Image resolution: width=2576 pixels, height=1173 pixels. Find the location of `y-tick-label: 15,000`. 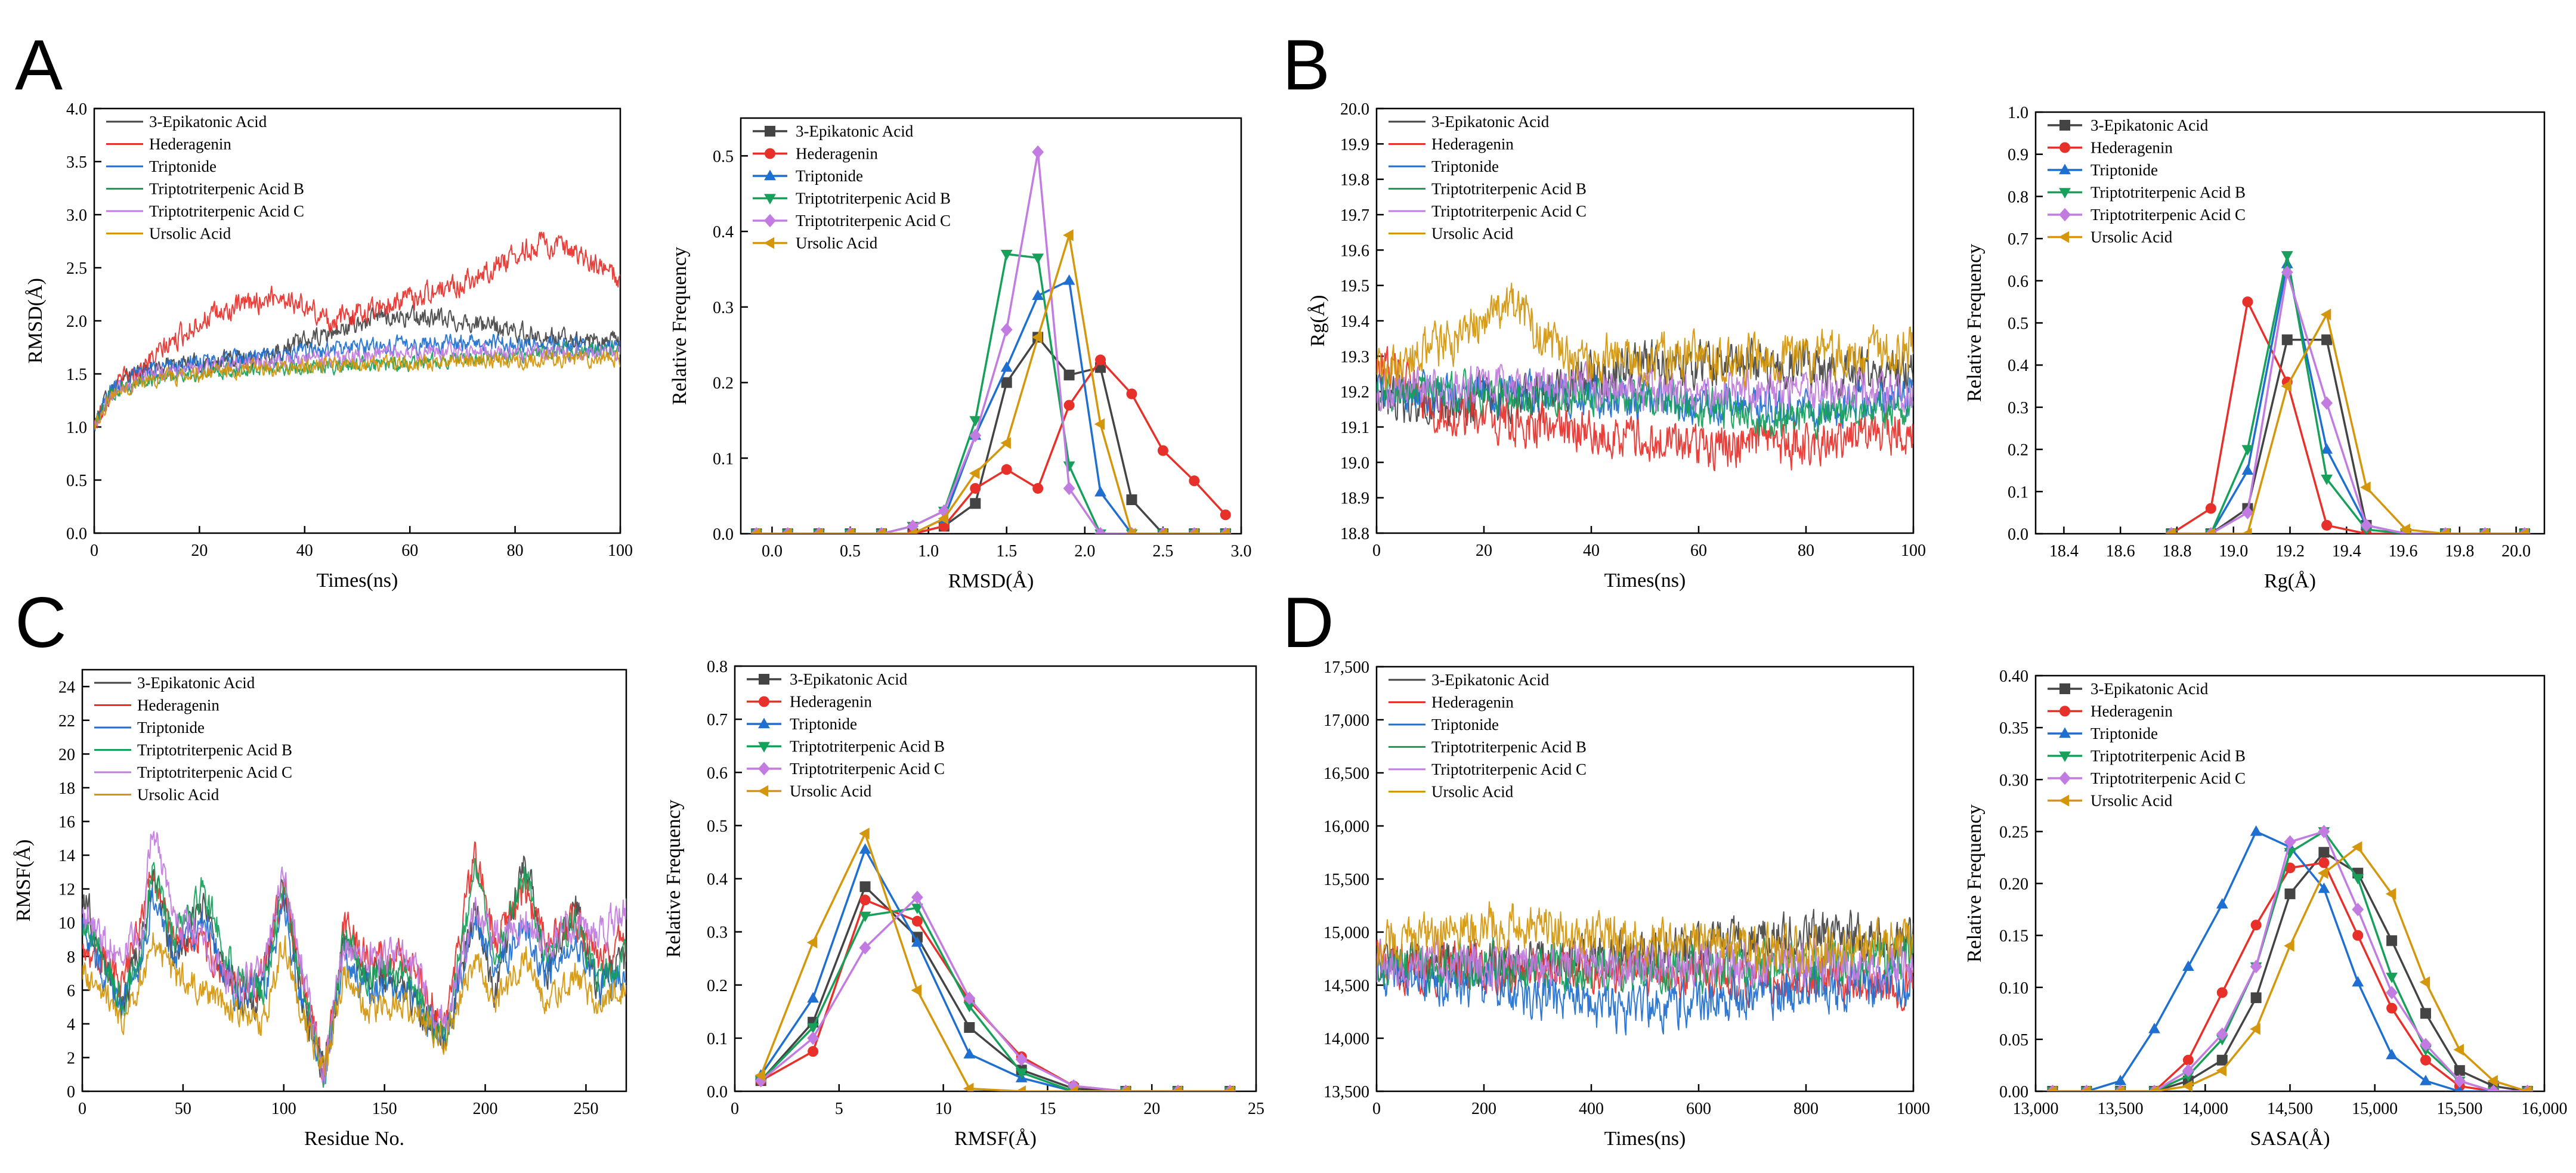

y-tick-label: 15,000 is located at coordinates (1346, 933).